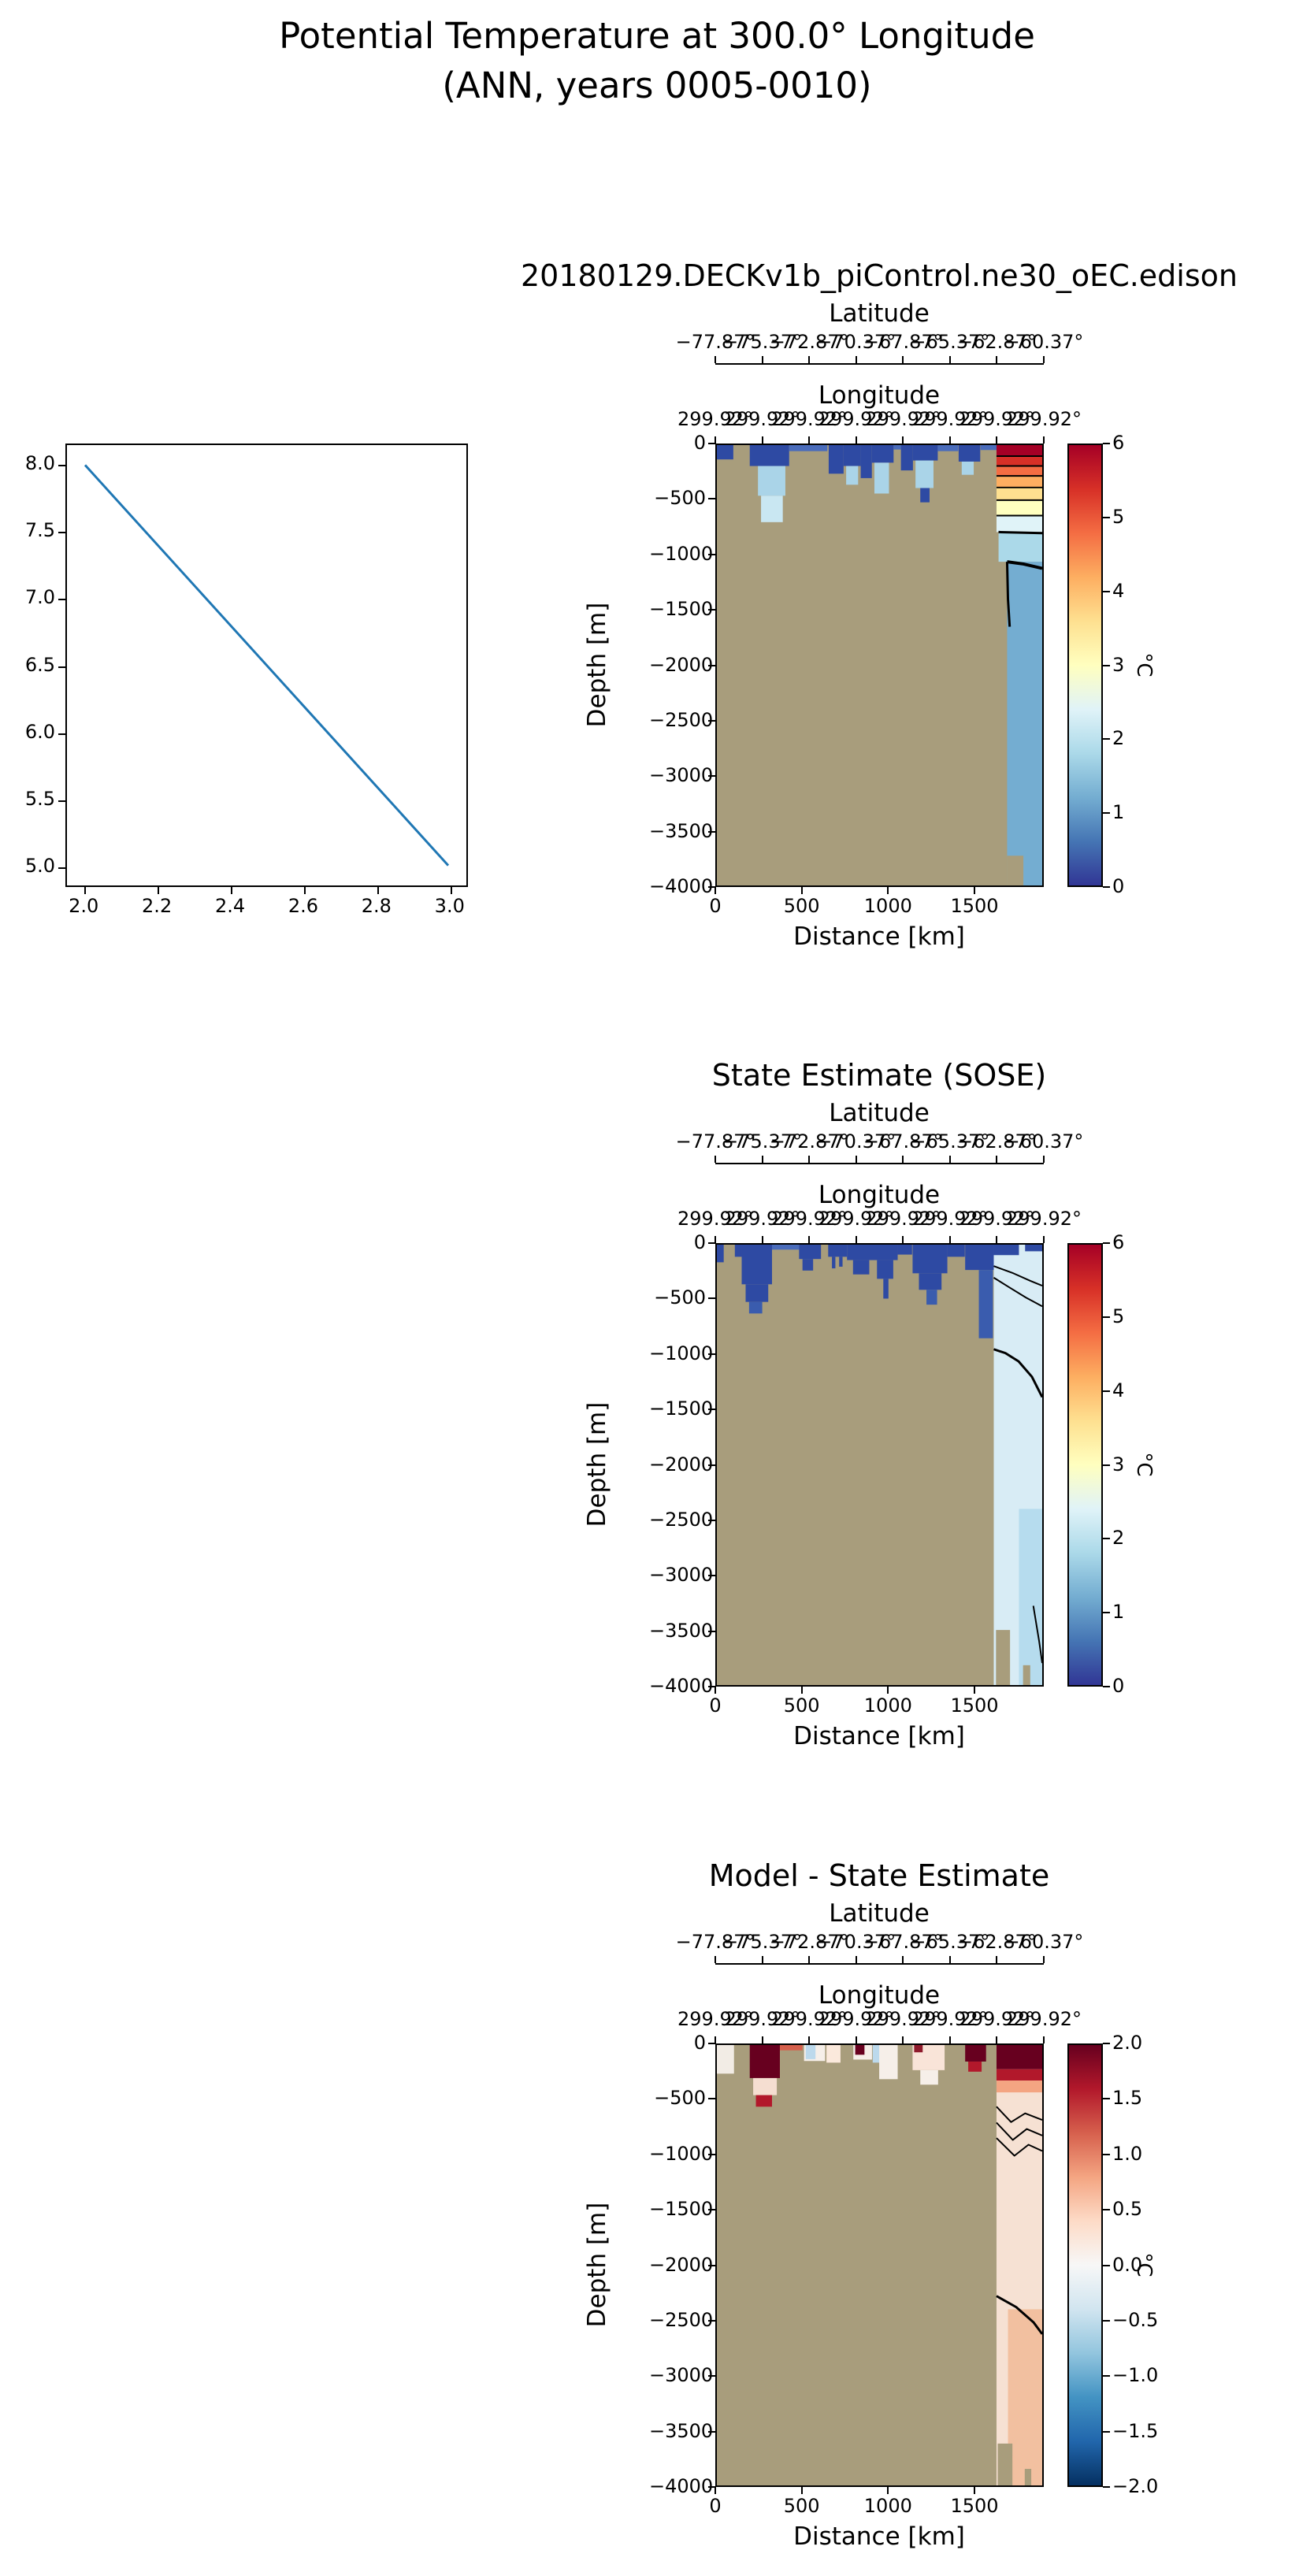 The width and height of the screenshot is (1314, 2576). What do you see at coordinates (597, 2265) in the screenshot?
I see `depth-axis-label: Depth [m]` at bounding box center [597, 2265].